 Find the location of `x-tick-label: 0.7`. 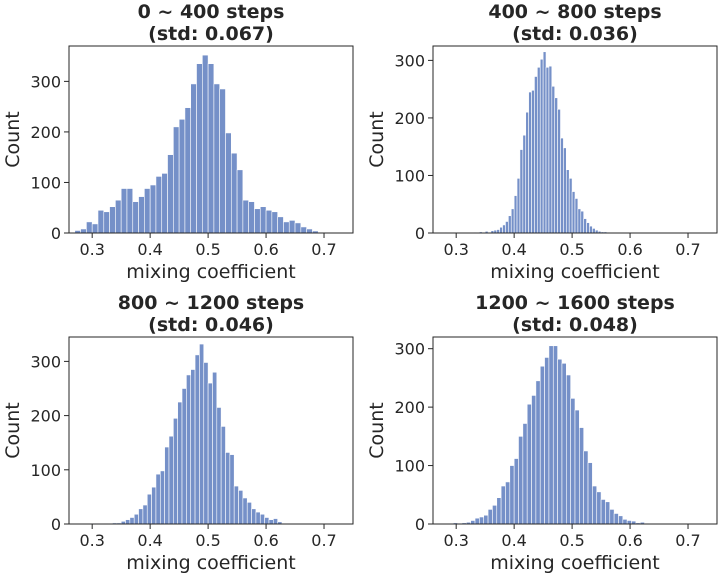

x-tick-label: 0.7 is located at coordinates (323, 540).